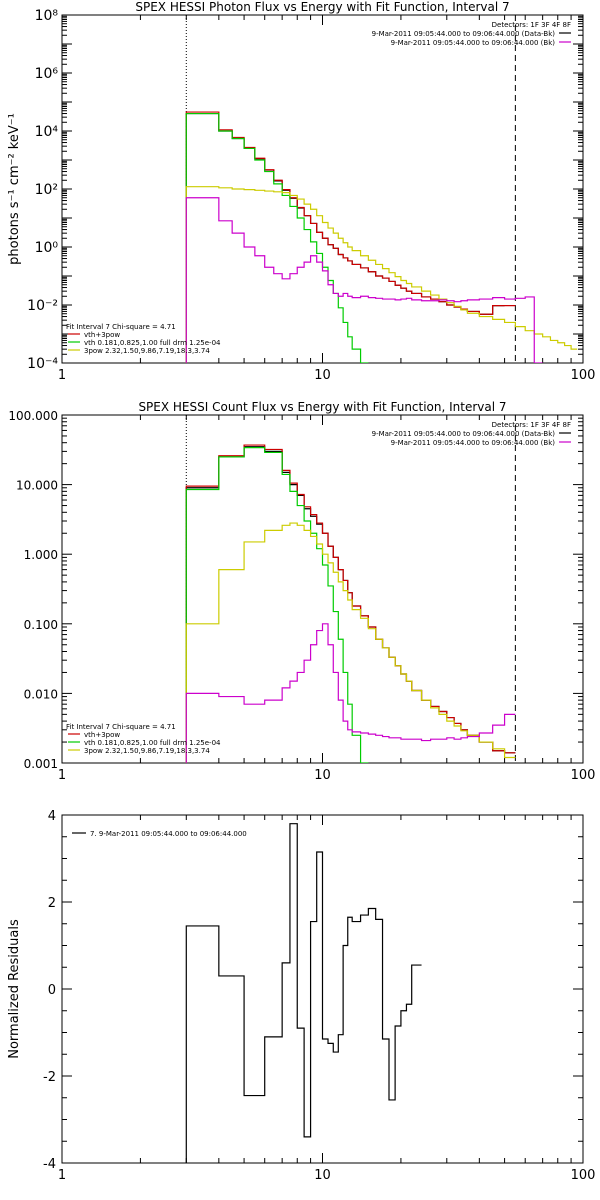 This screenshot has height=1200, width=600. What do you see at coordinates (52, 990) in the screenshot?
I see `y-tick-label: 0` at bounding box center [52, 990].